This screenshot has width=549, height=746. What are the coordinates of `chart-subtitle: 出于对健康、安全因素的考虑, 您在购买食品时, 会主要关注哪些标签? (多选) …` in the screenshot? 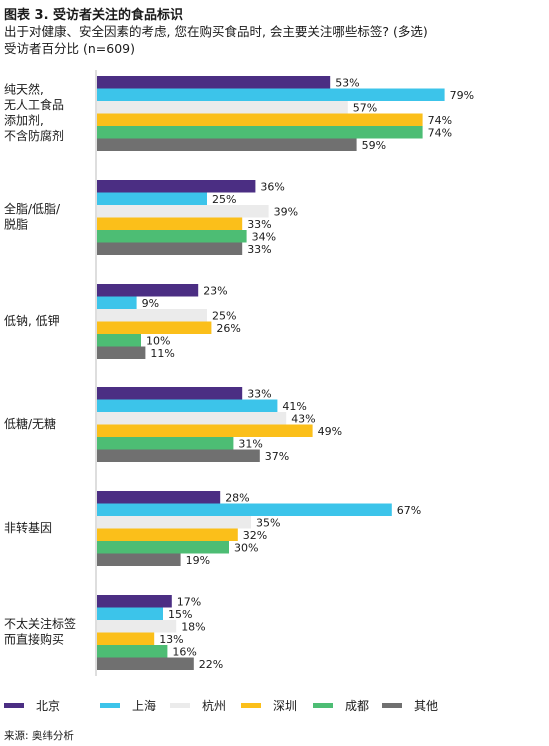 It's located at (216, 40).